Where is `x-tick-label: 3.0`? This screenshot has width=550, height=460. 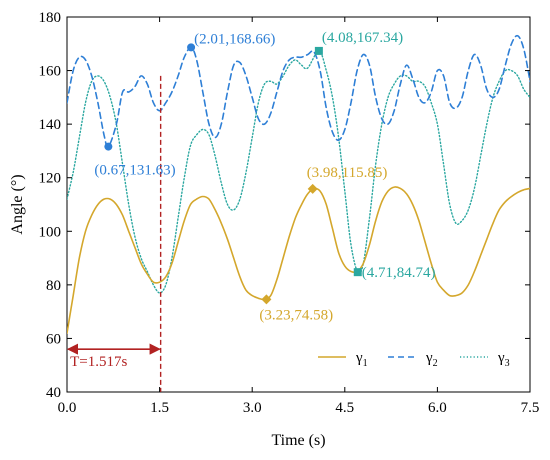 x-tick-label: 3.0 is located at coordinates (252, 408).